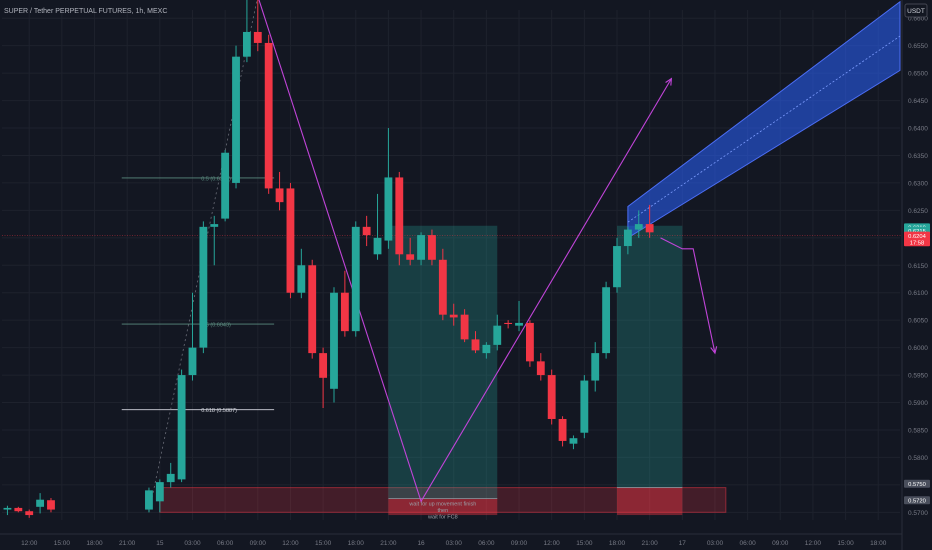 This screenshot has width=932, height=550. Describe the element at coordinates (918, 19) in the screenshot. I see `price-tick-label: 0.6600` at that location.